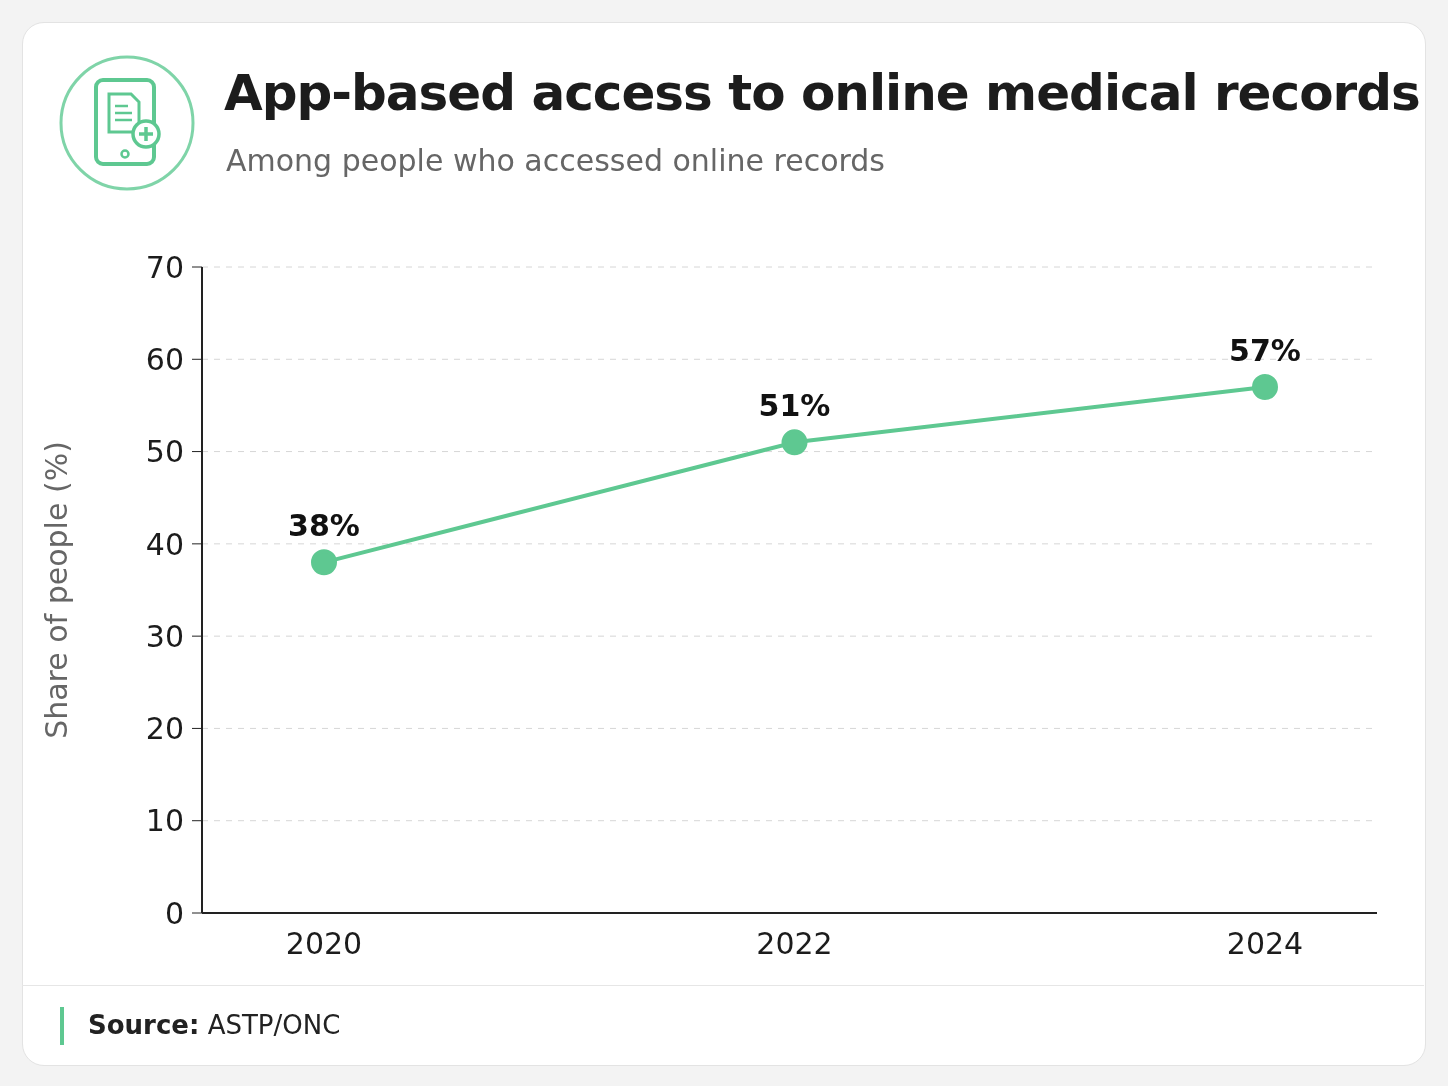 The width and height of the screenshot is (1448, 1086). What do you see at coordinates (324, 944) in the screenshot?
I see `x-tick-label: 2020` at bounding box center [324, 944].